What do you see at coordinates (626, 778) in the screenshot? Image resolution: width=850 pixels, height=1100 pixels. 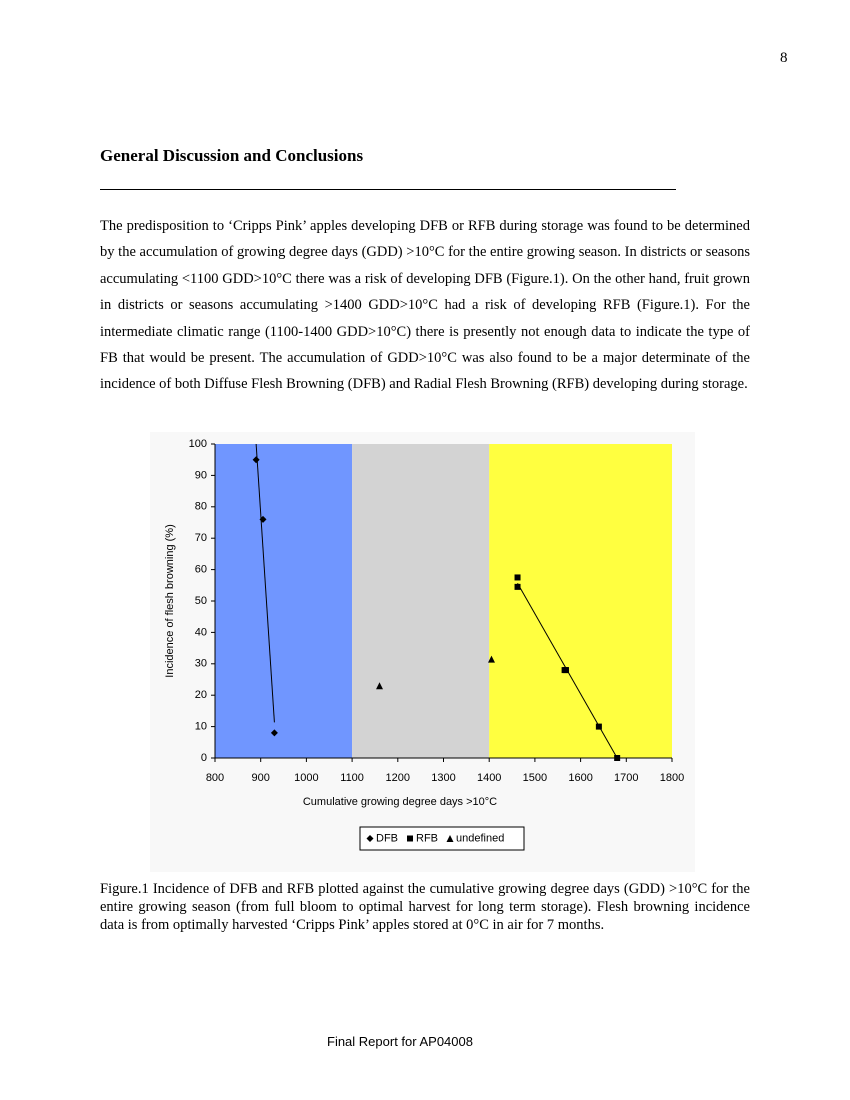 I see `x-tick-label: 1700` at bounding box center [626, 778].